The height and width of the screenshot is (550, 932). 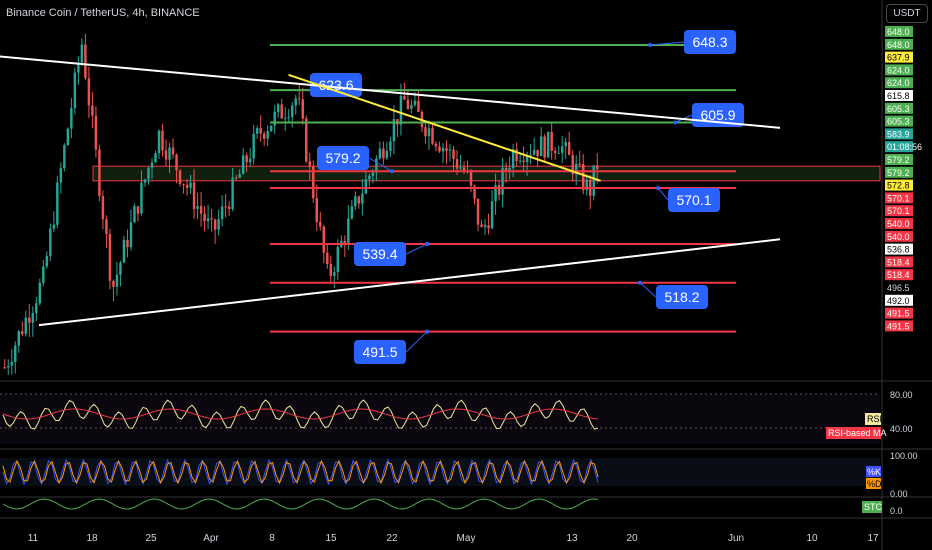 What do you see at coordinates (709, 42) in the screenshot?
I see `level-label: 648.3` at bounding box center [709, 42].